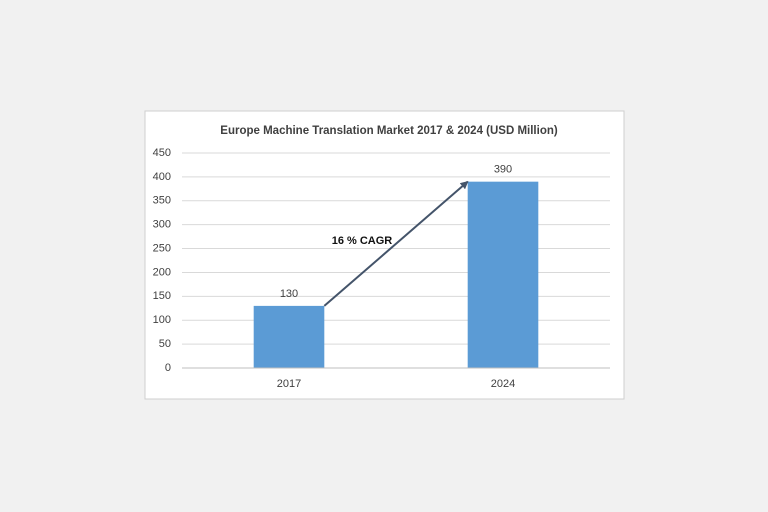 This screenshot has width=768, height=512. Describe the element at coordinates (162, 201) in the screenshot. I see `y-tick-label: 350` at that location.